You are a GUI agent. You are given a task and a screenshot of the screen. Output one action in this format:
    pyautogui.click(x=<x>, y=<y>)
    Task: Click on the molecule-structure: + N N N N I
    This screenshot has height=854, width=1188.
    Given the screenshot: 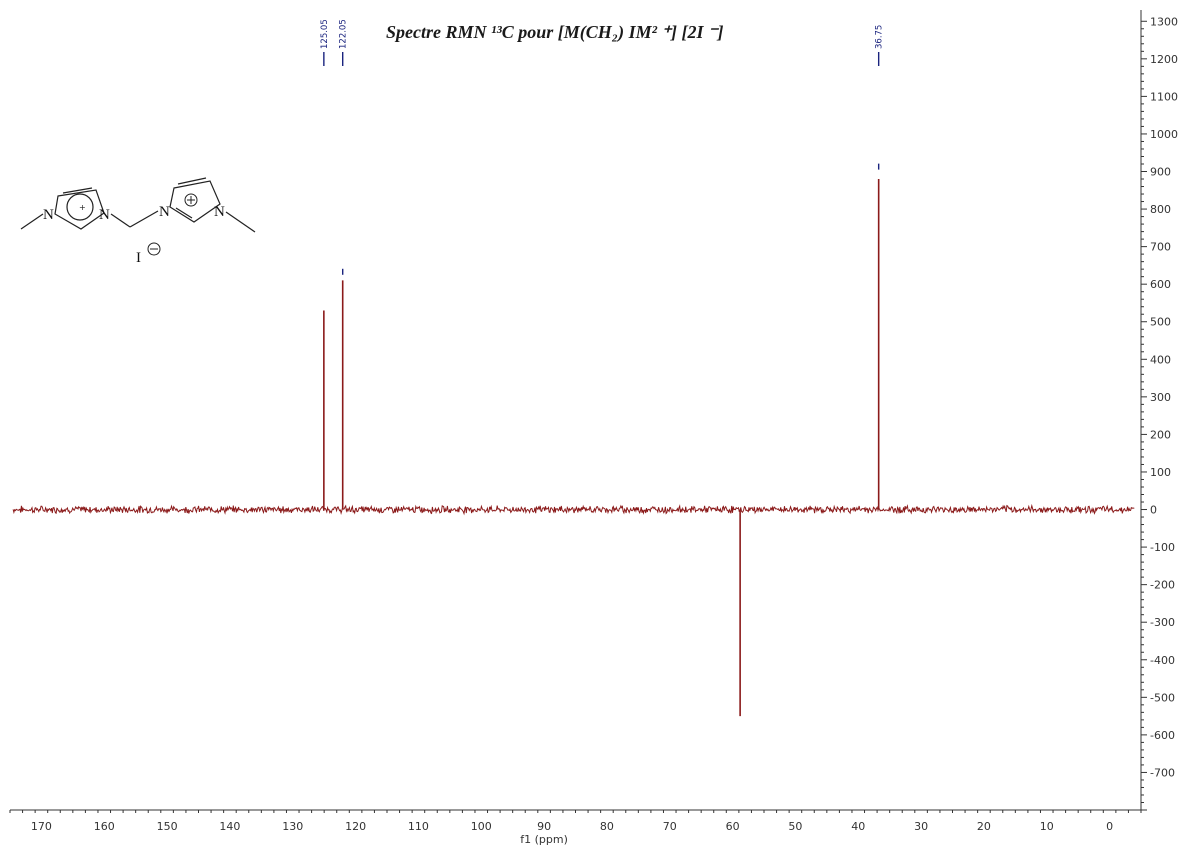 What is the action you would take?
    pyautogui.click(x=138, y=222)
    